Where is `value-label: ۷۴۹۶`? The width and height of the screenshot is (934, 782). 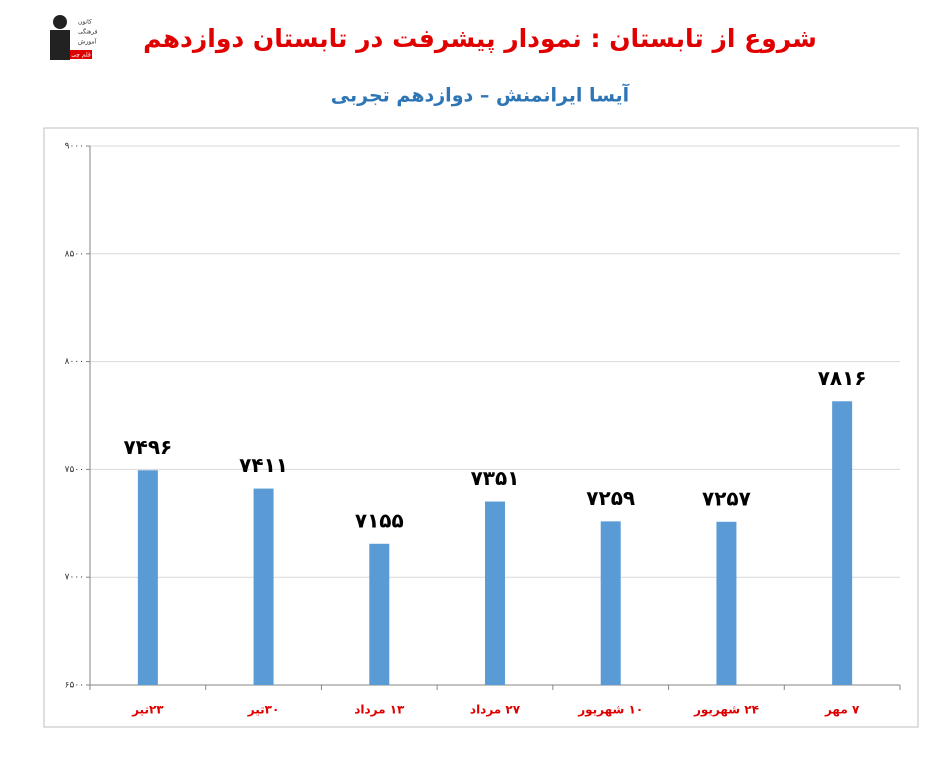
value-label: ۷۴۹۶ is located at coordinates (147, 447).